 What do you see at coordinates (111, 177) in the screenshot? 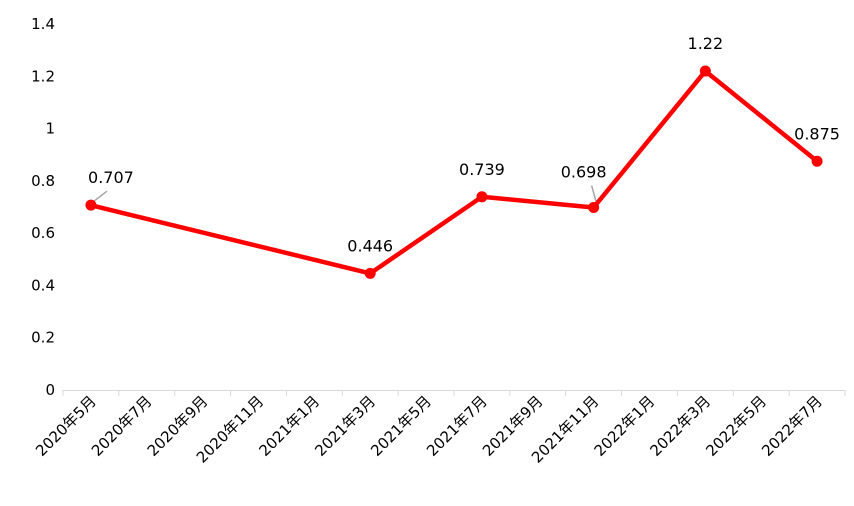
I see `data-label: 0.707` at bounding box center [111, 177].